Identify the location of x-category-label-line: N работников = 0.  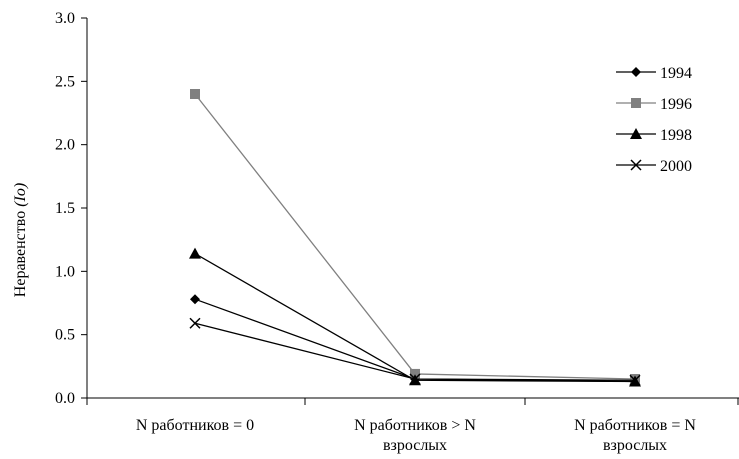
(195, 425).